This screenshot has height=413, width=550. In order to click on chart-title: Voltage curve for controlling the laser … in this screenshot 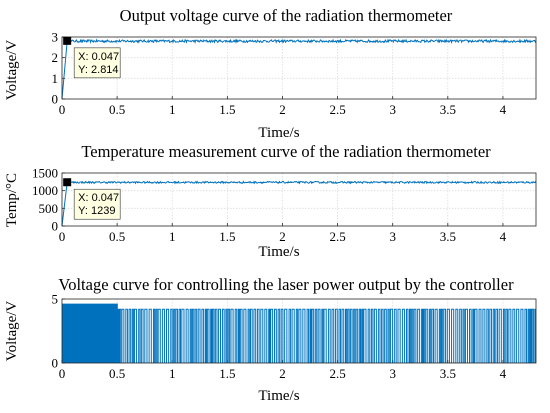, I will do `click(286, 284)`.